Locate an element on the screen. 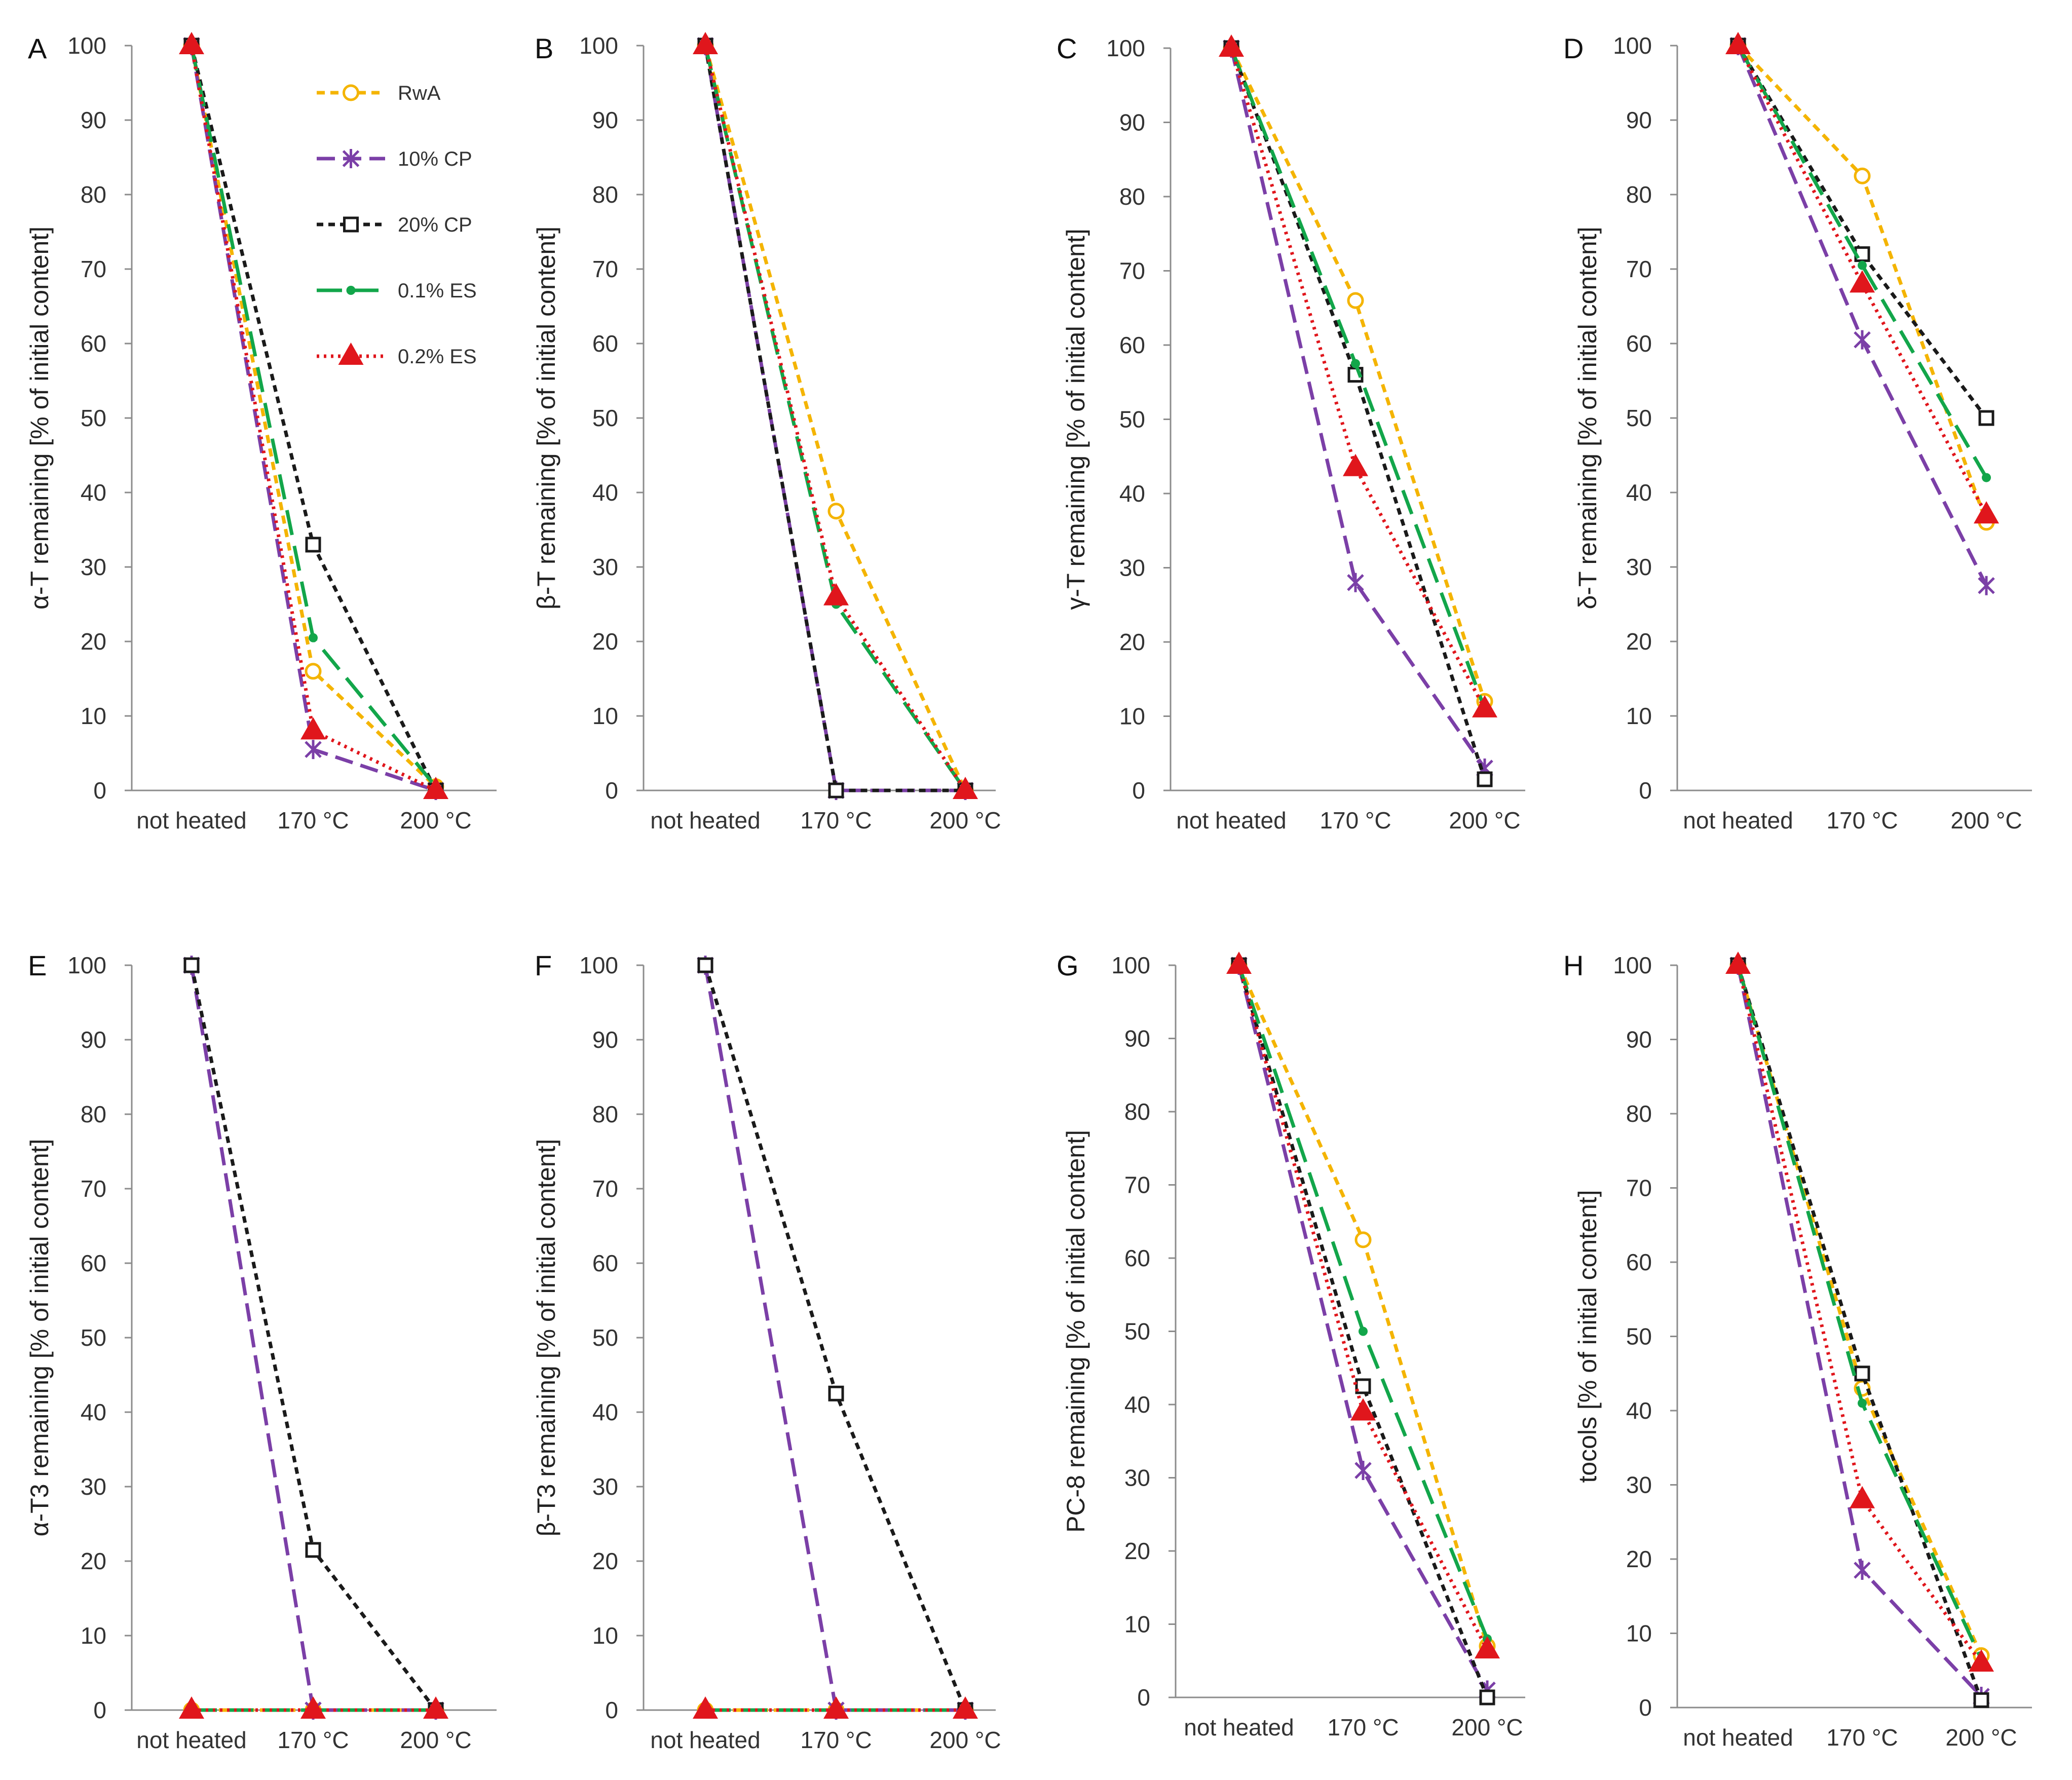 This screenshot has height=1780, width=2072. series-20-cp is located at coordinates (835, 418).